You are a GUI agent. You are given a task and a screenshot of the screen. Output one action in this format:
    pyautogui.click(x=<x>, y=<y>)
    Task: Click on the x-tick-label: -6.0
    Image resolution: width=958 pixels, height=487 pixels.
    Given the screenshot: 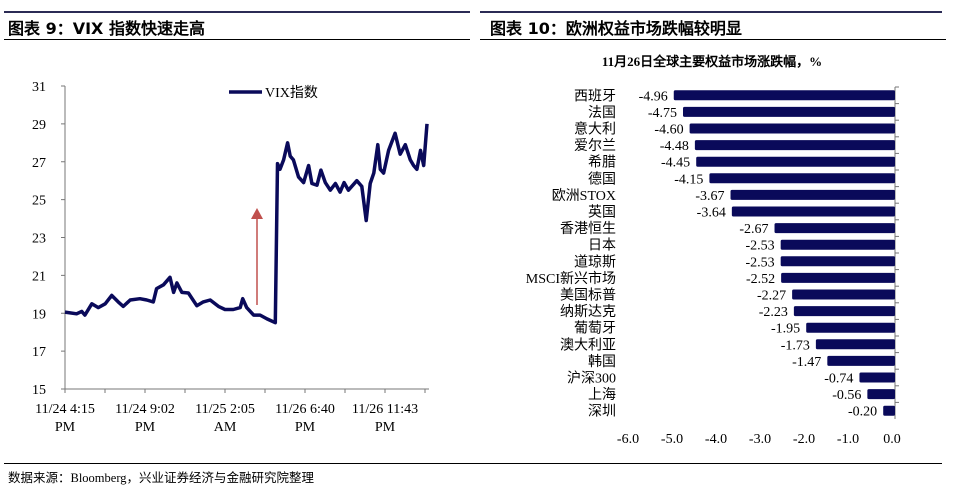 What is the action you would take?
    pyautogui.click(x=628, y=439)
    